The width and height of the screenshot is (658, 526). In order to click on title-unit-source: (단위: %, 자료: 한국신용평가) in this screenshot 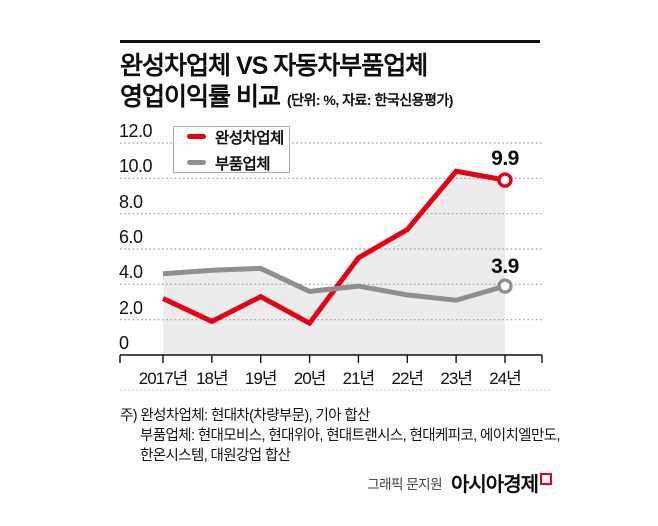, I will do `click(369, 100)`.